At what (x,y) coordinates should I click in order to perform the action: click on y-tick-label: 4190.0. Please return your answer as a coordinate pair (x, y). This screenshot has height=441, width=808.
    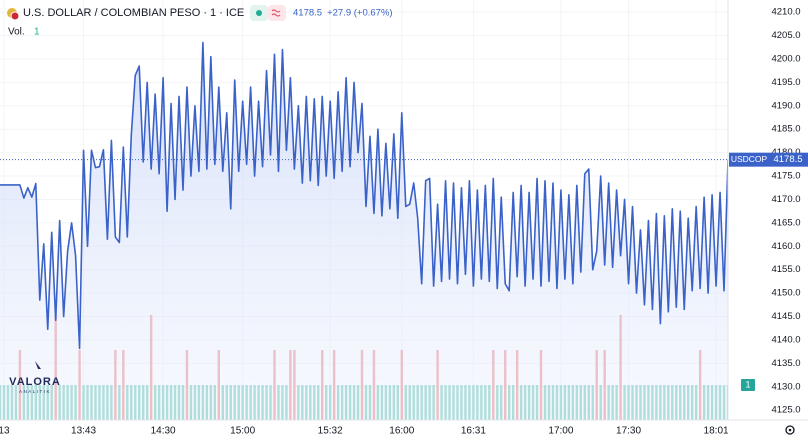
    Looking at the image, I should click on (785, 105).